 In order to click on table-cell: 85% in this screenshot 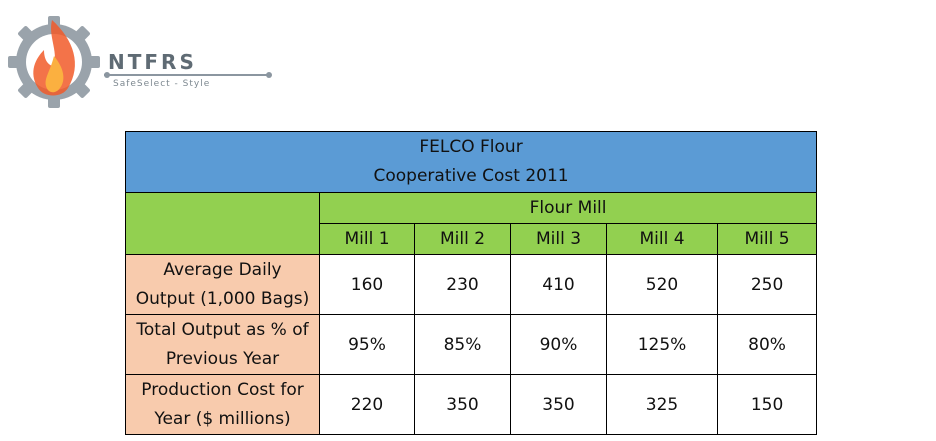, I will do `click(462, 344)`.